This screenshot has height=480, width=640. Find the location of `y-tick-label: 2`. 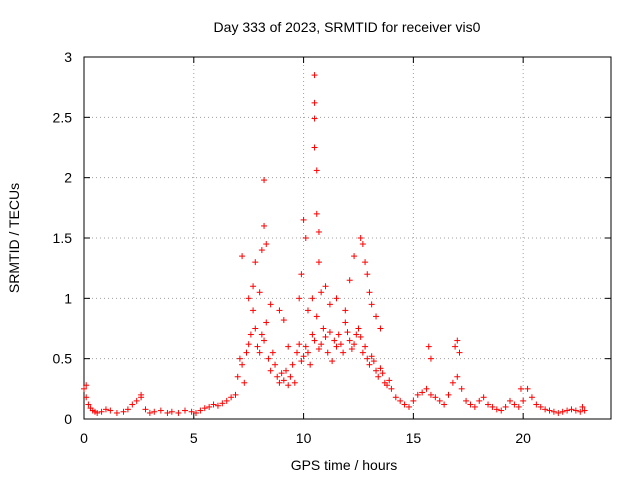

y-tick-label: 2 is located at coordinates (68, 178).